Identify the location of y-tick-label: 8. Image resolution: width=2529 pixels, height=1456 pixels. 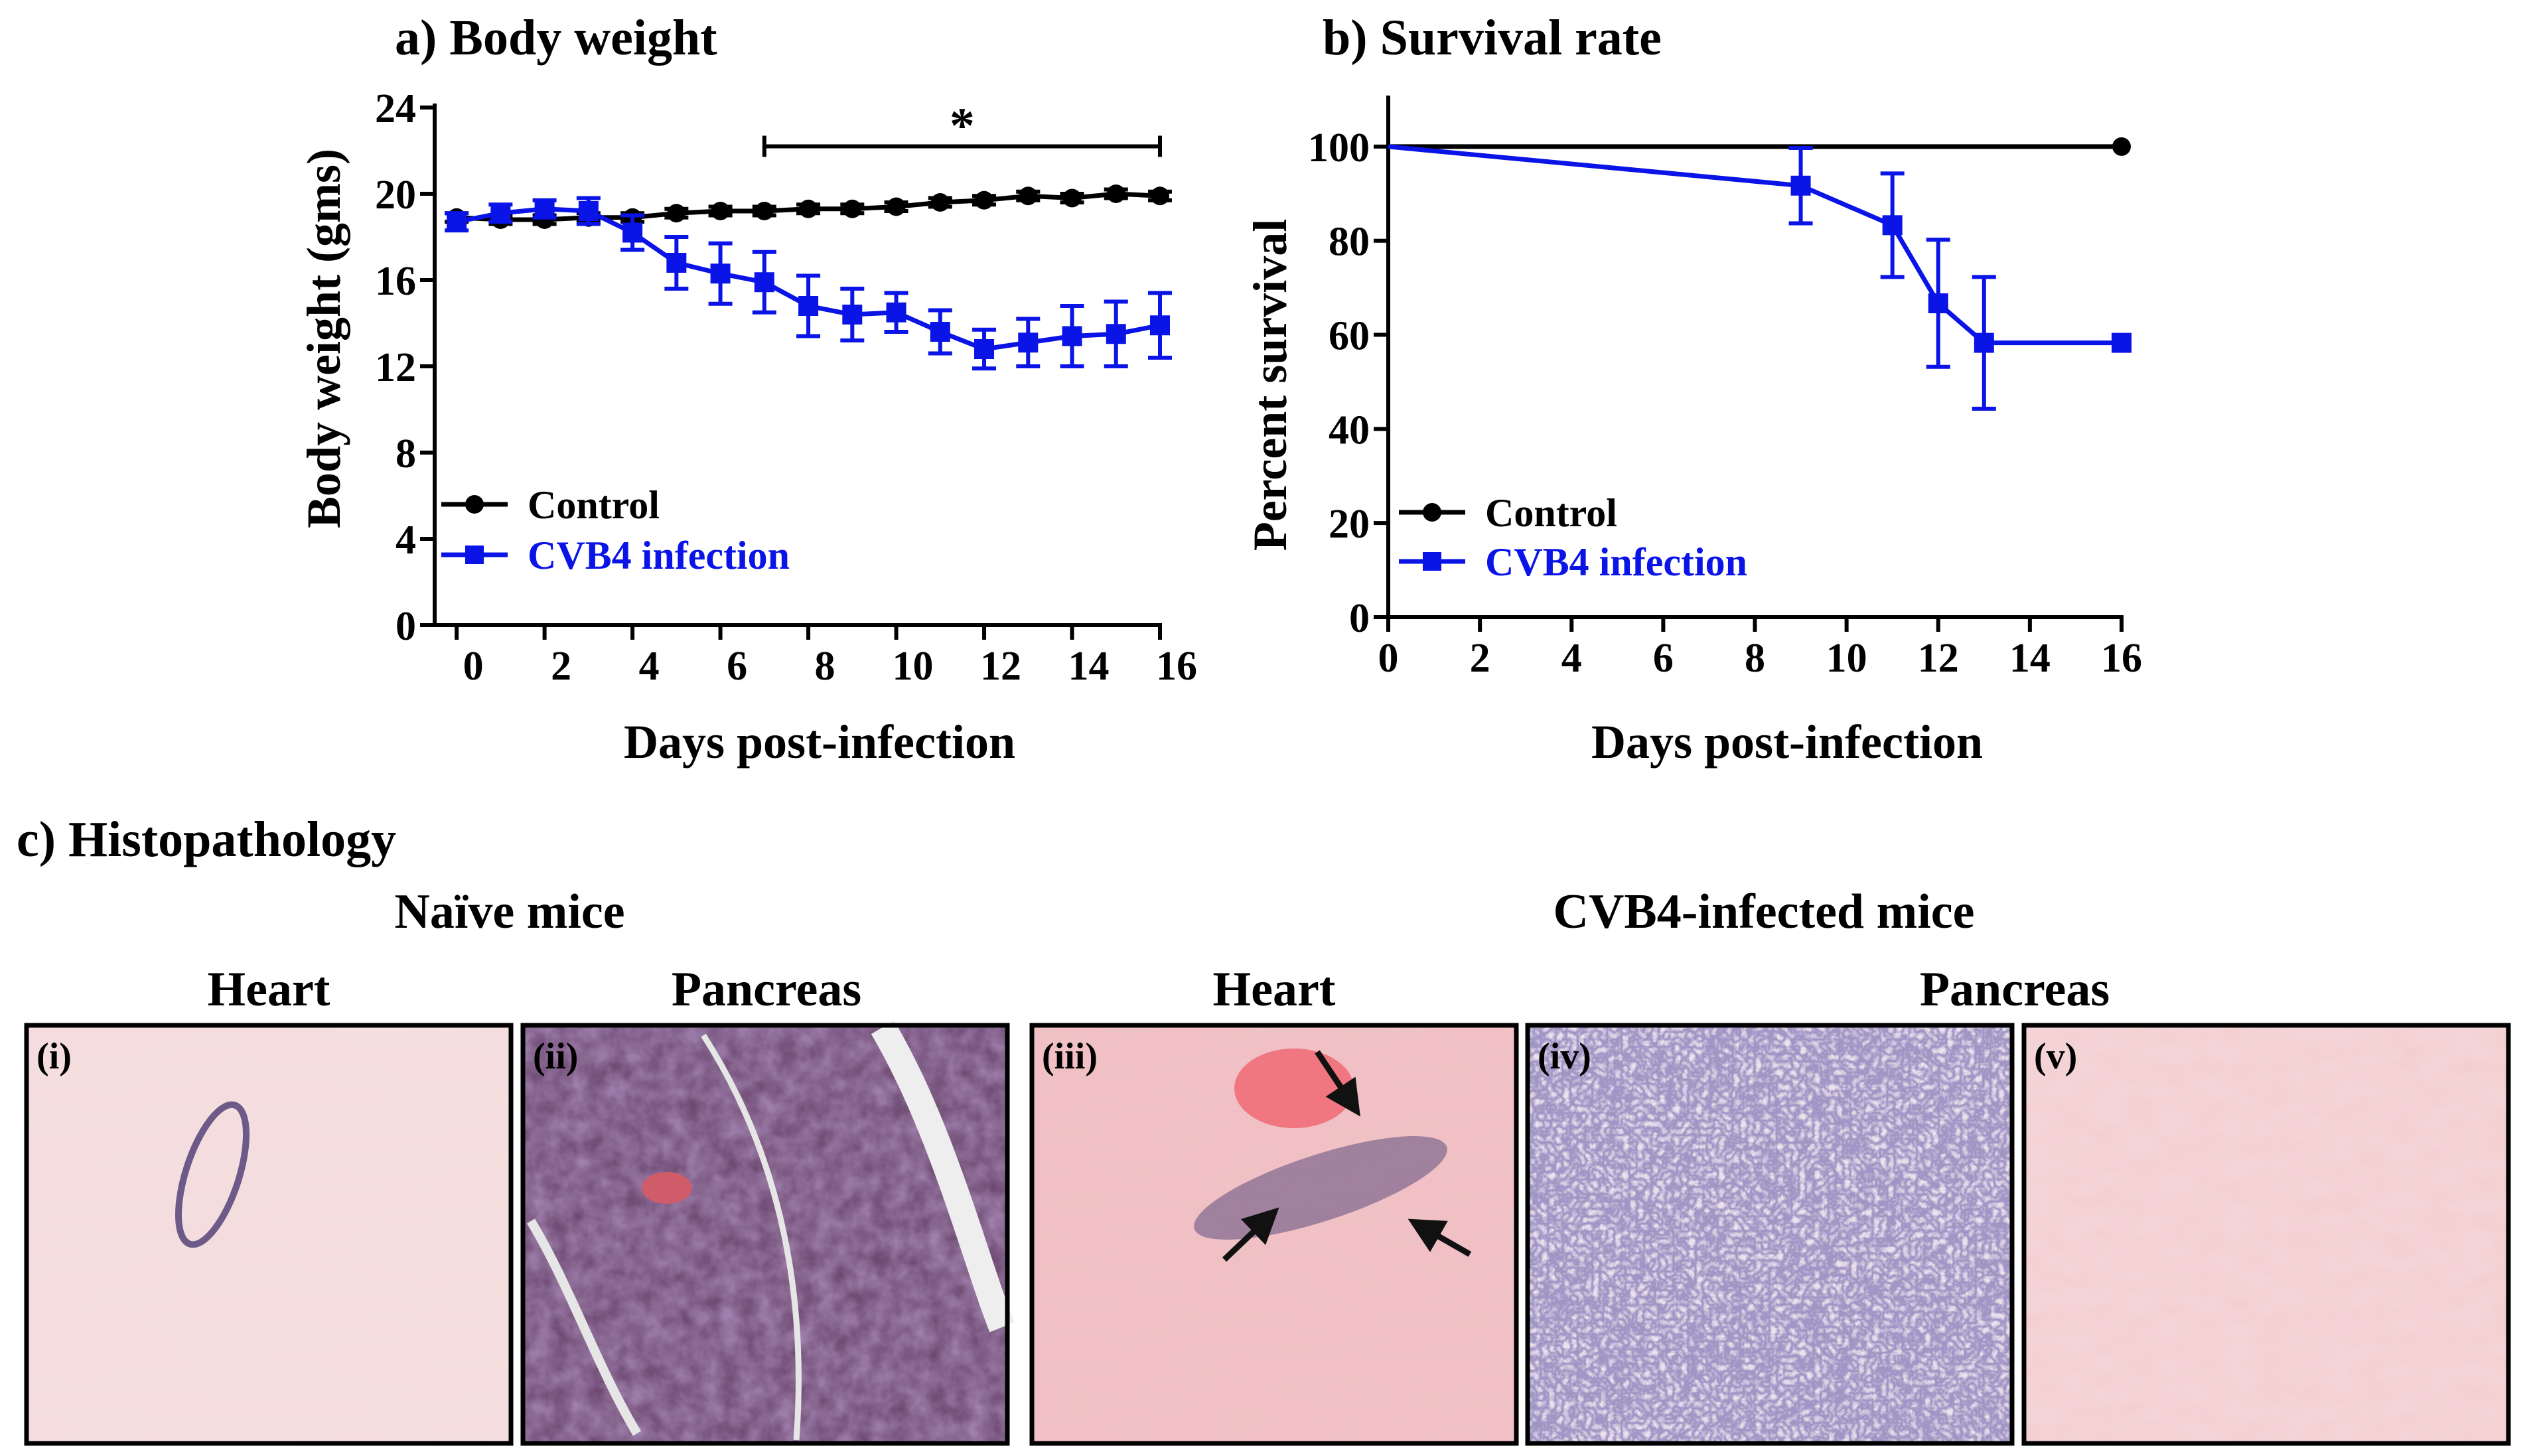
(406, 453).